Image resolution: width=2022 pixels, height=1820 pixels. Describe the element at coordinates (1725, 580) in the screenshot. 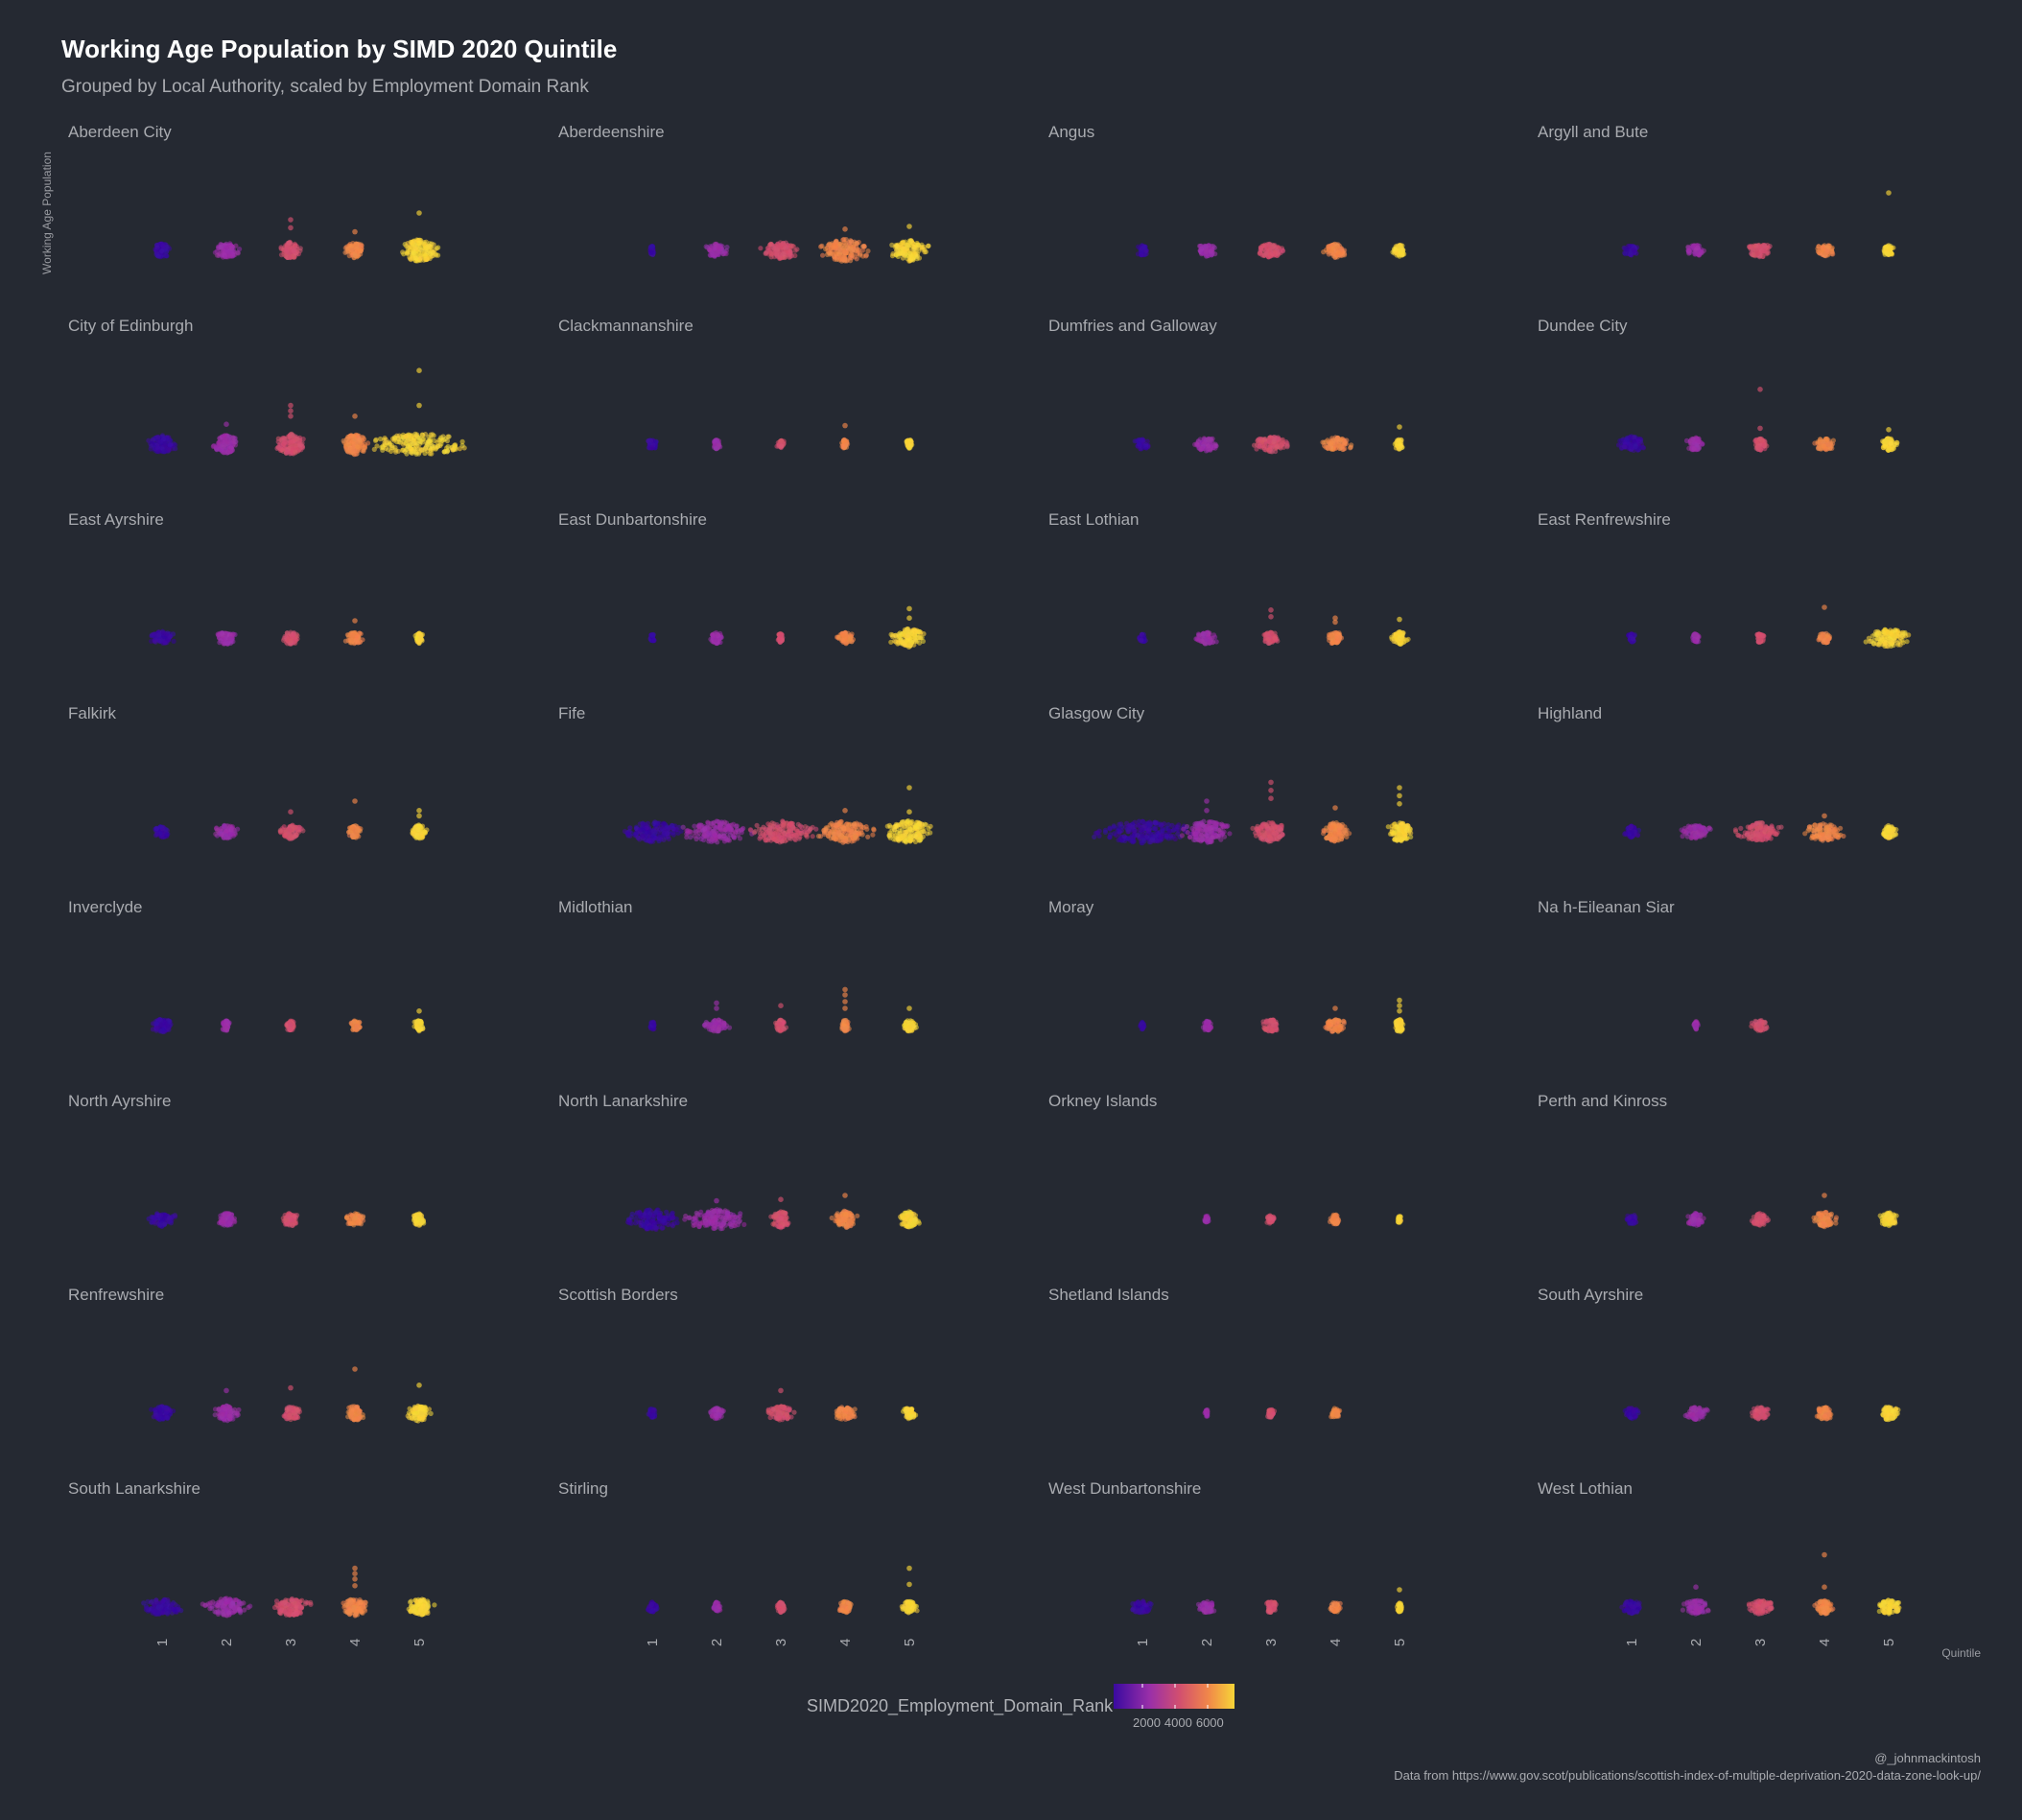

I see `facet-panel: East Renfrewshire` at that location.